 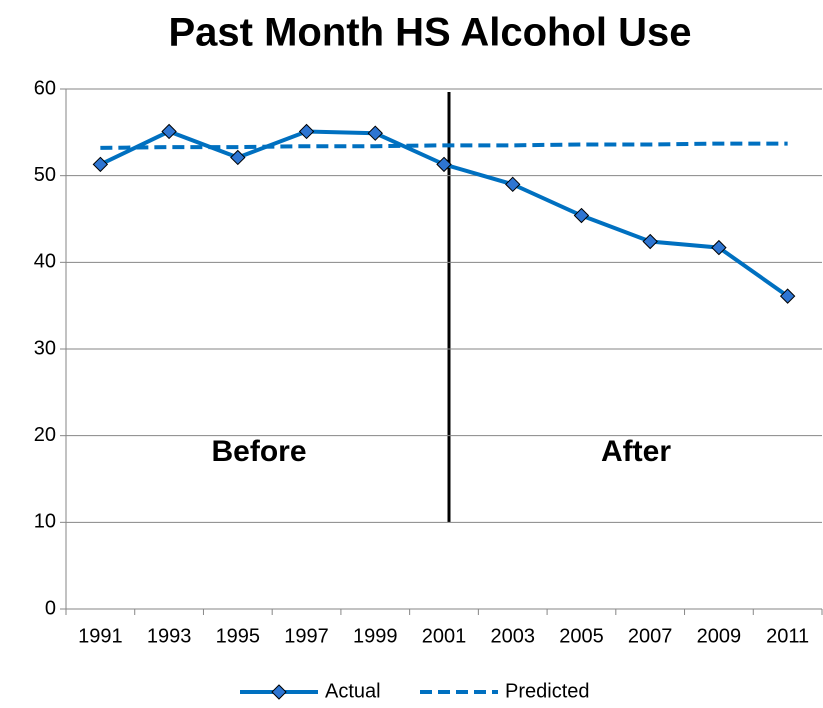 I want to click on legend-marker, so click(x=279, y=692).